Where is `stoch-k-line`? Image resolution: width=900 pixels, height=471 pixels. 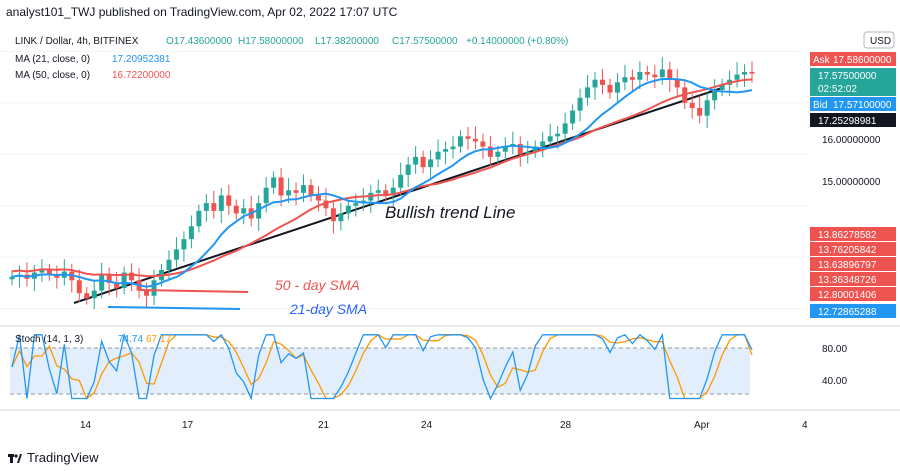 stoch-k-line is located at coordinates (382, 366).